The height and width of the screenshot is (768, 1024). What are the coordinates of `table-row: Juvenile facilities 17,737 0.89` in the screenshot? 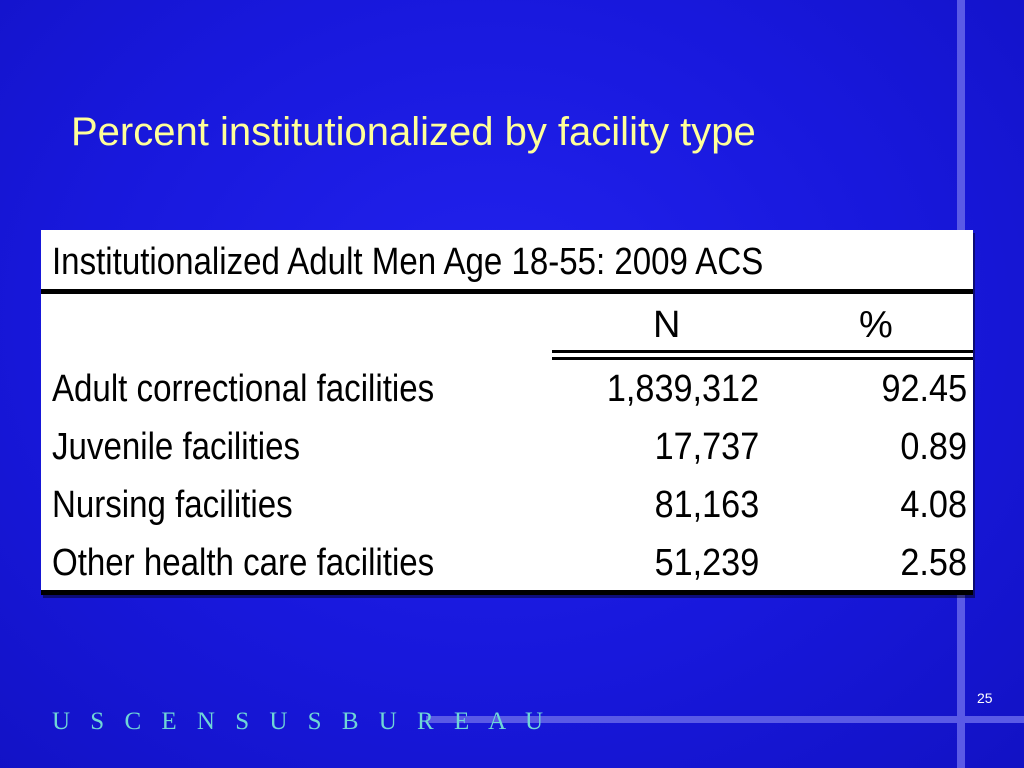 It's located at (507, 455).